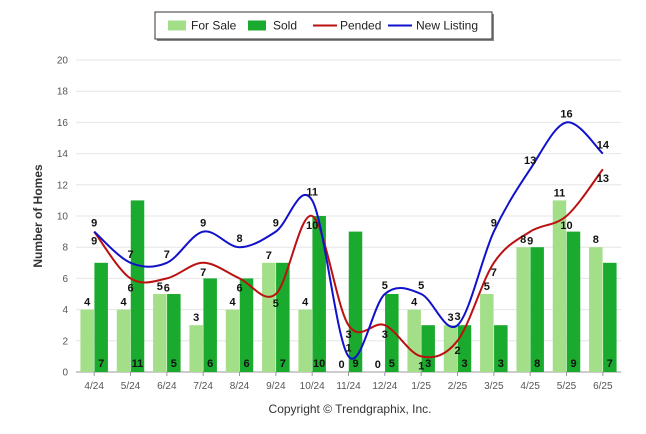  What do you see at coordinates (312, 386) in the screenshot?
I see `x-tick-label: 10/24` at bounding box center [312, 386].